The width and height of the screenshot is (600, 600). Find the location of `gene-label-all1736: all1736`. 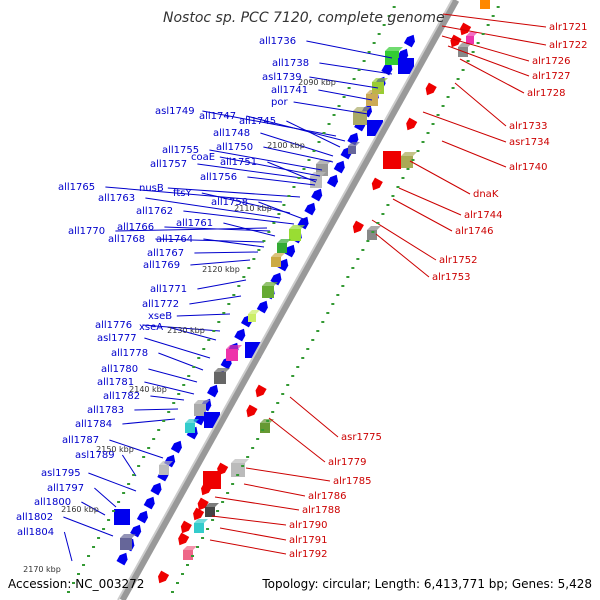

gene-label-all1736: all1736 is located at coordinates (277, 41).